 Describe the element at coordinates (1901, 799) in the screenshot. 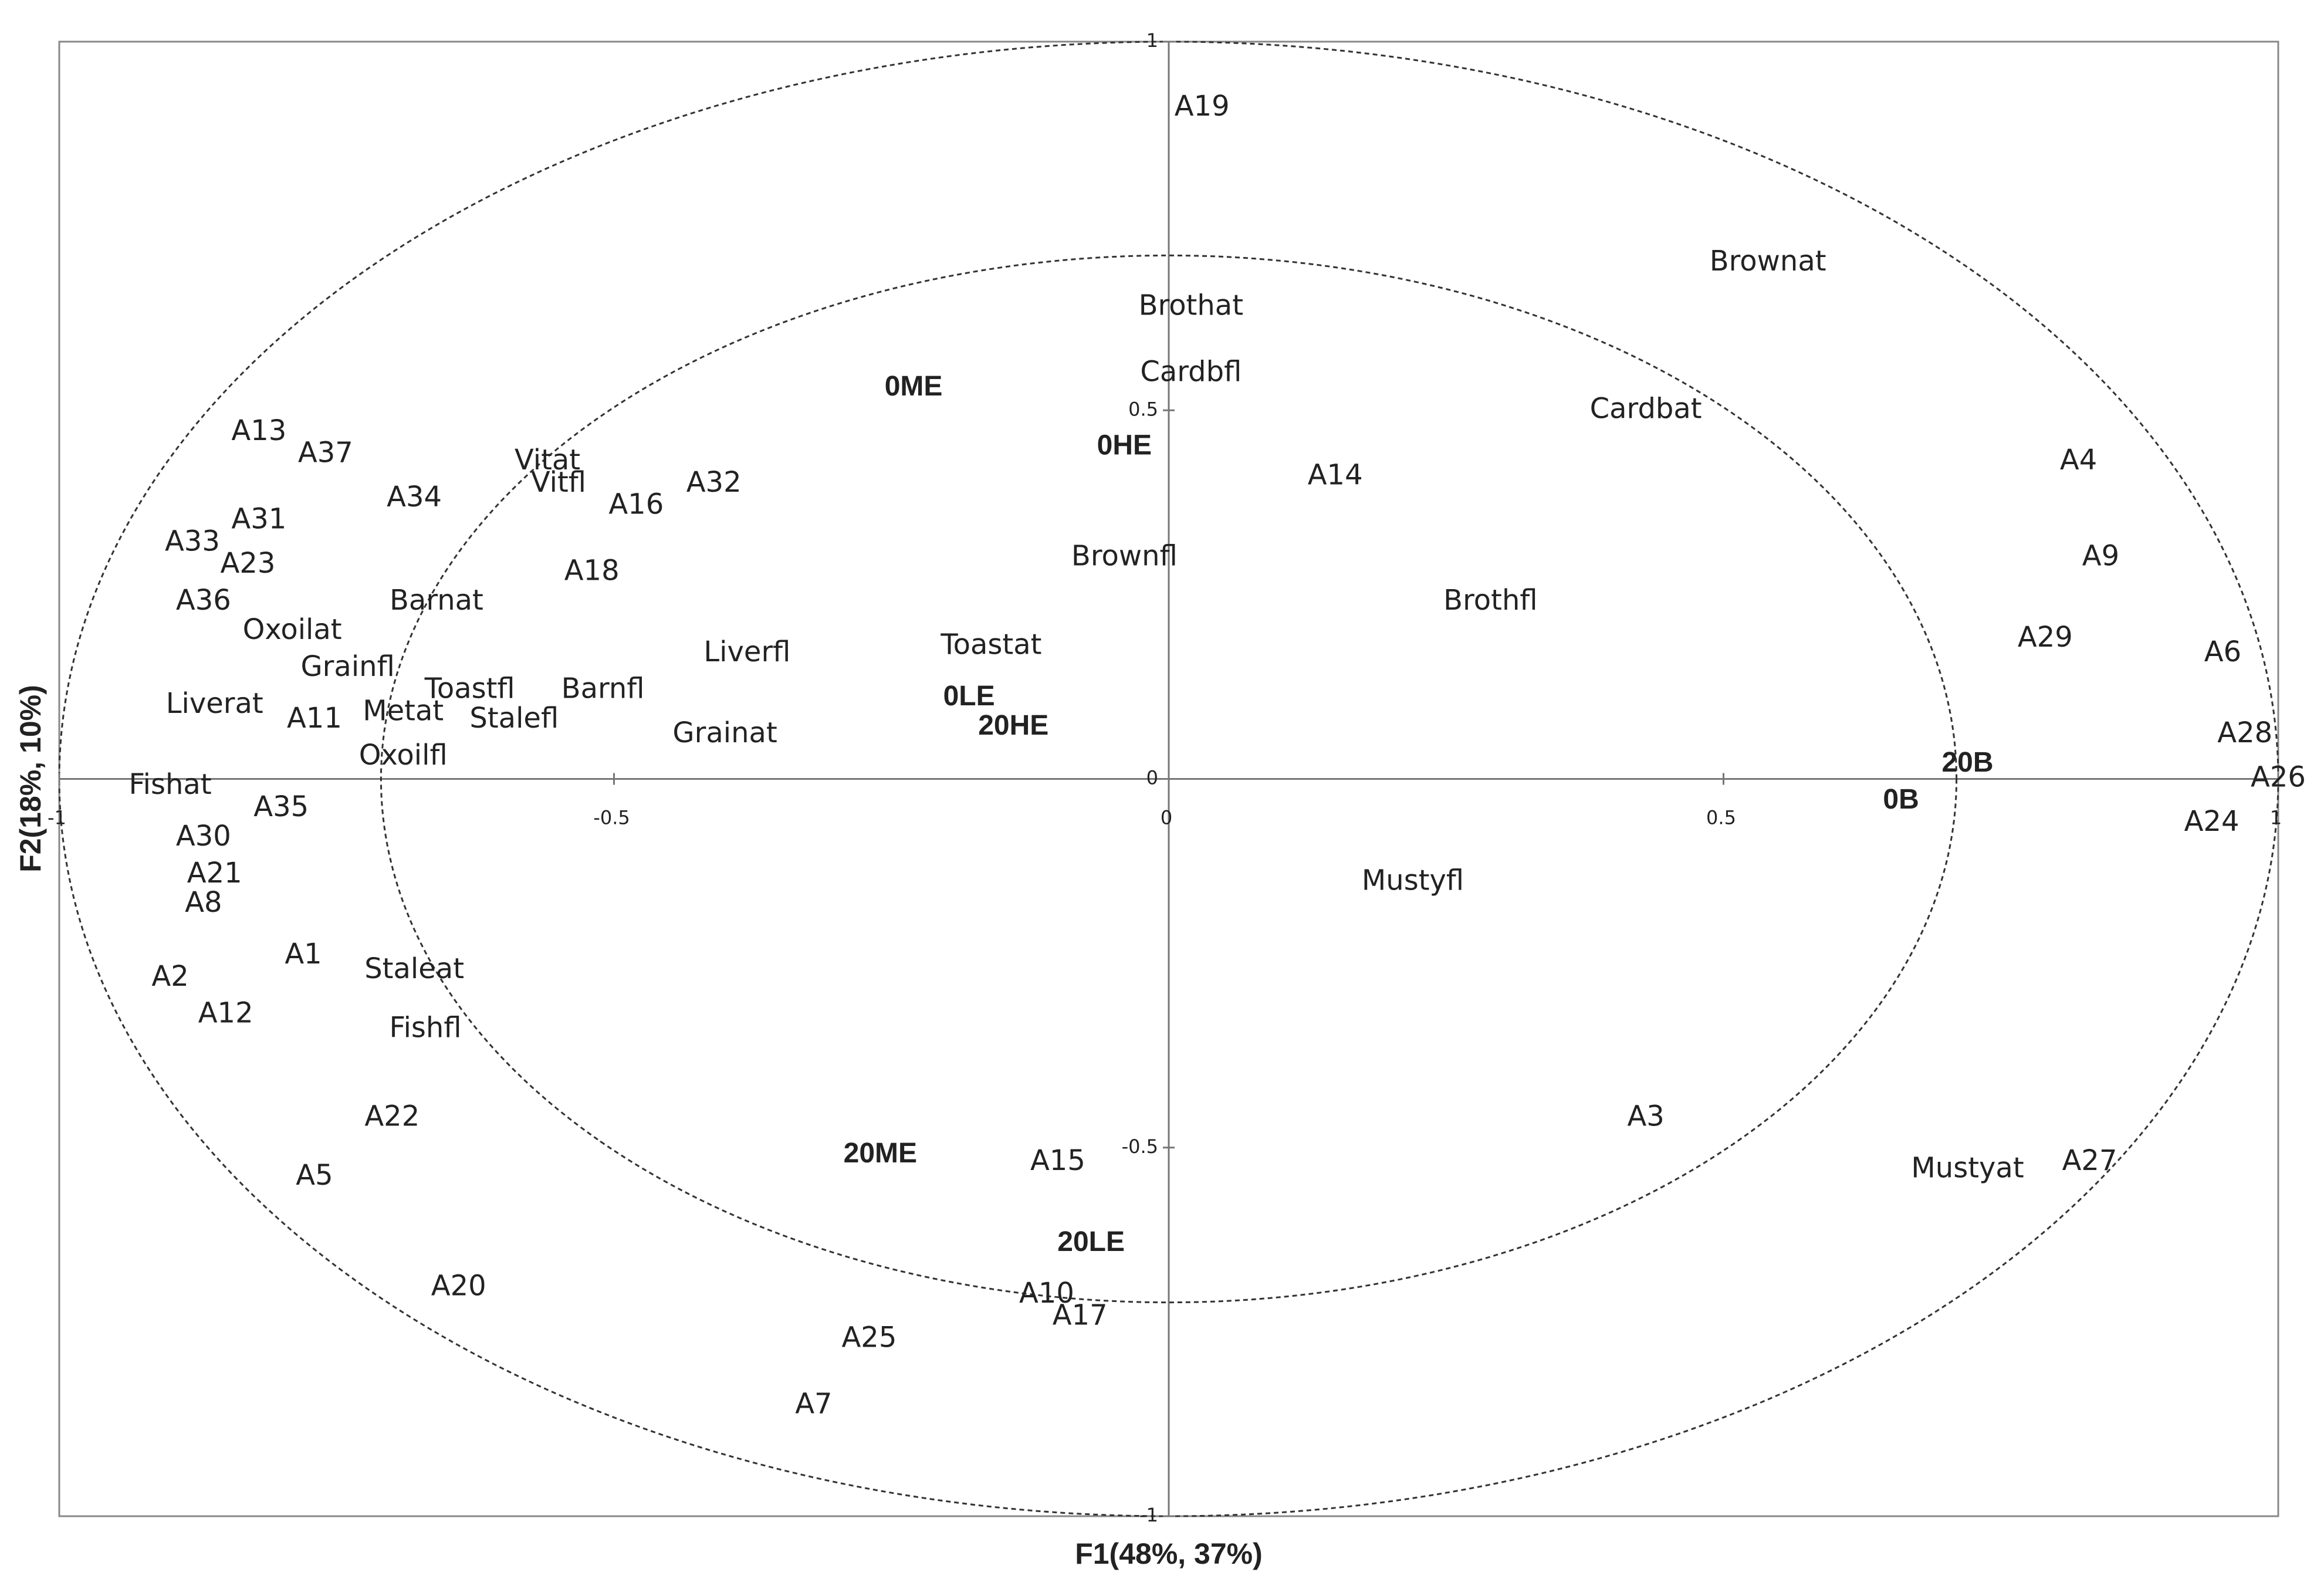

I see `point-label: 0B` at that location.